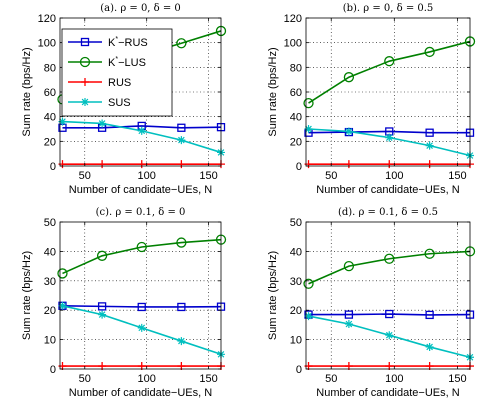 This screenshot has width=503, height=411. What do you see at coordinates (141, 212) in the screenshot?
I see `panel-title: (c). ρ = 0.1, δ = 0` at bounding box center [141, 212].